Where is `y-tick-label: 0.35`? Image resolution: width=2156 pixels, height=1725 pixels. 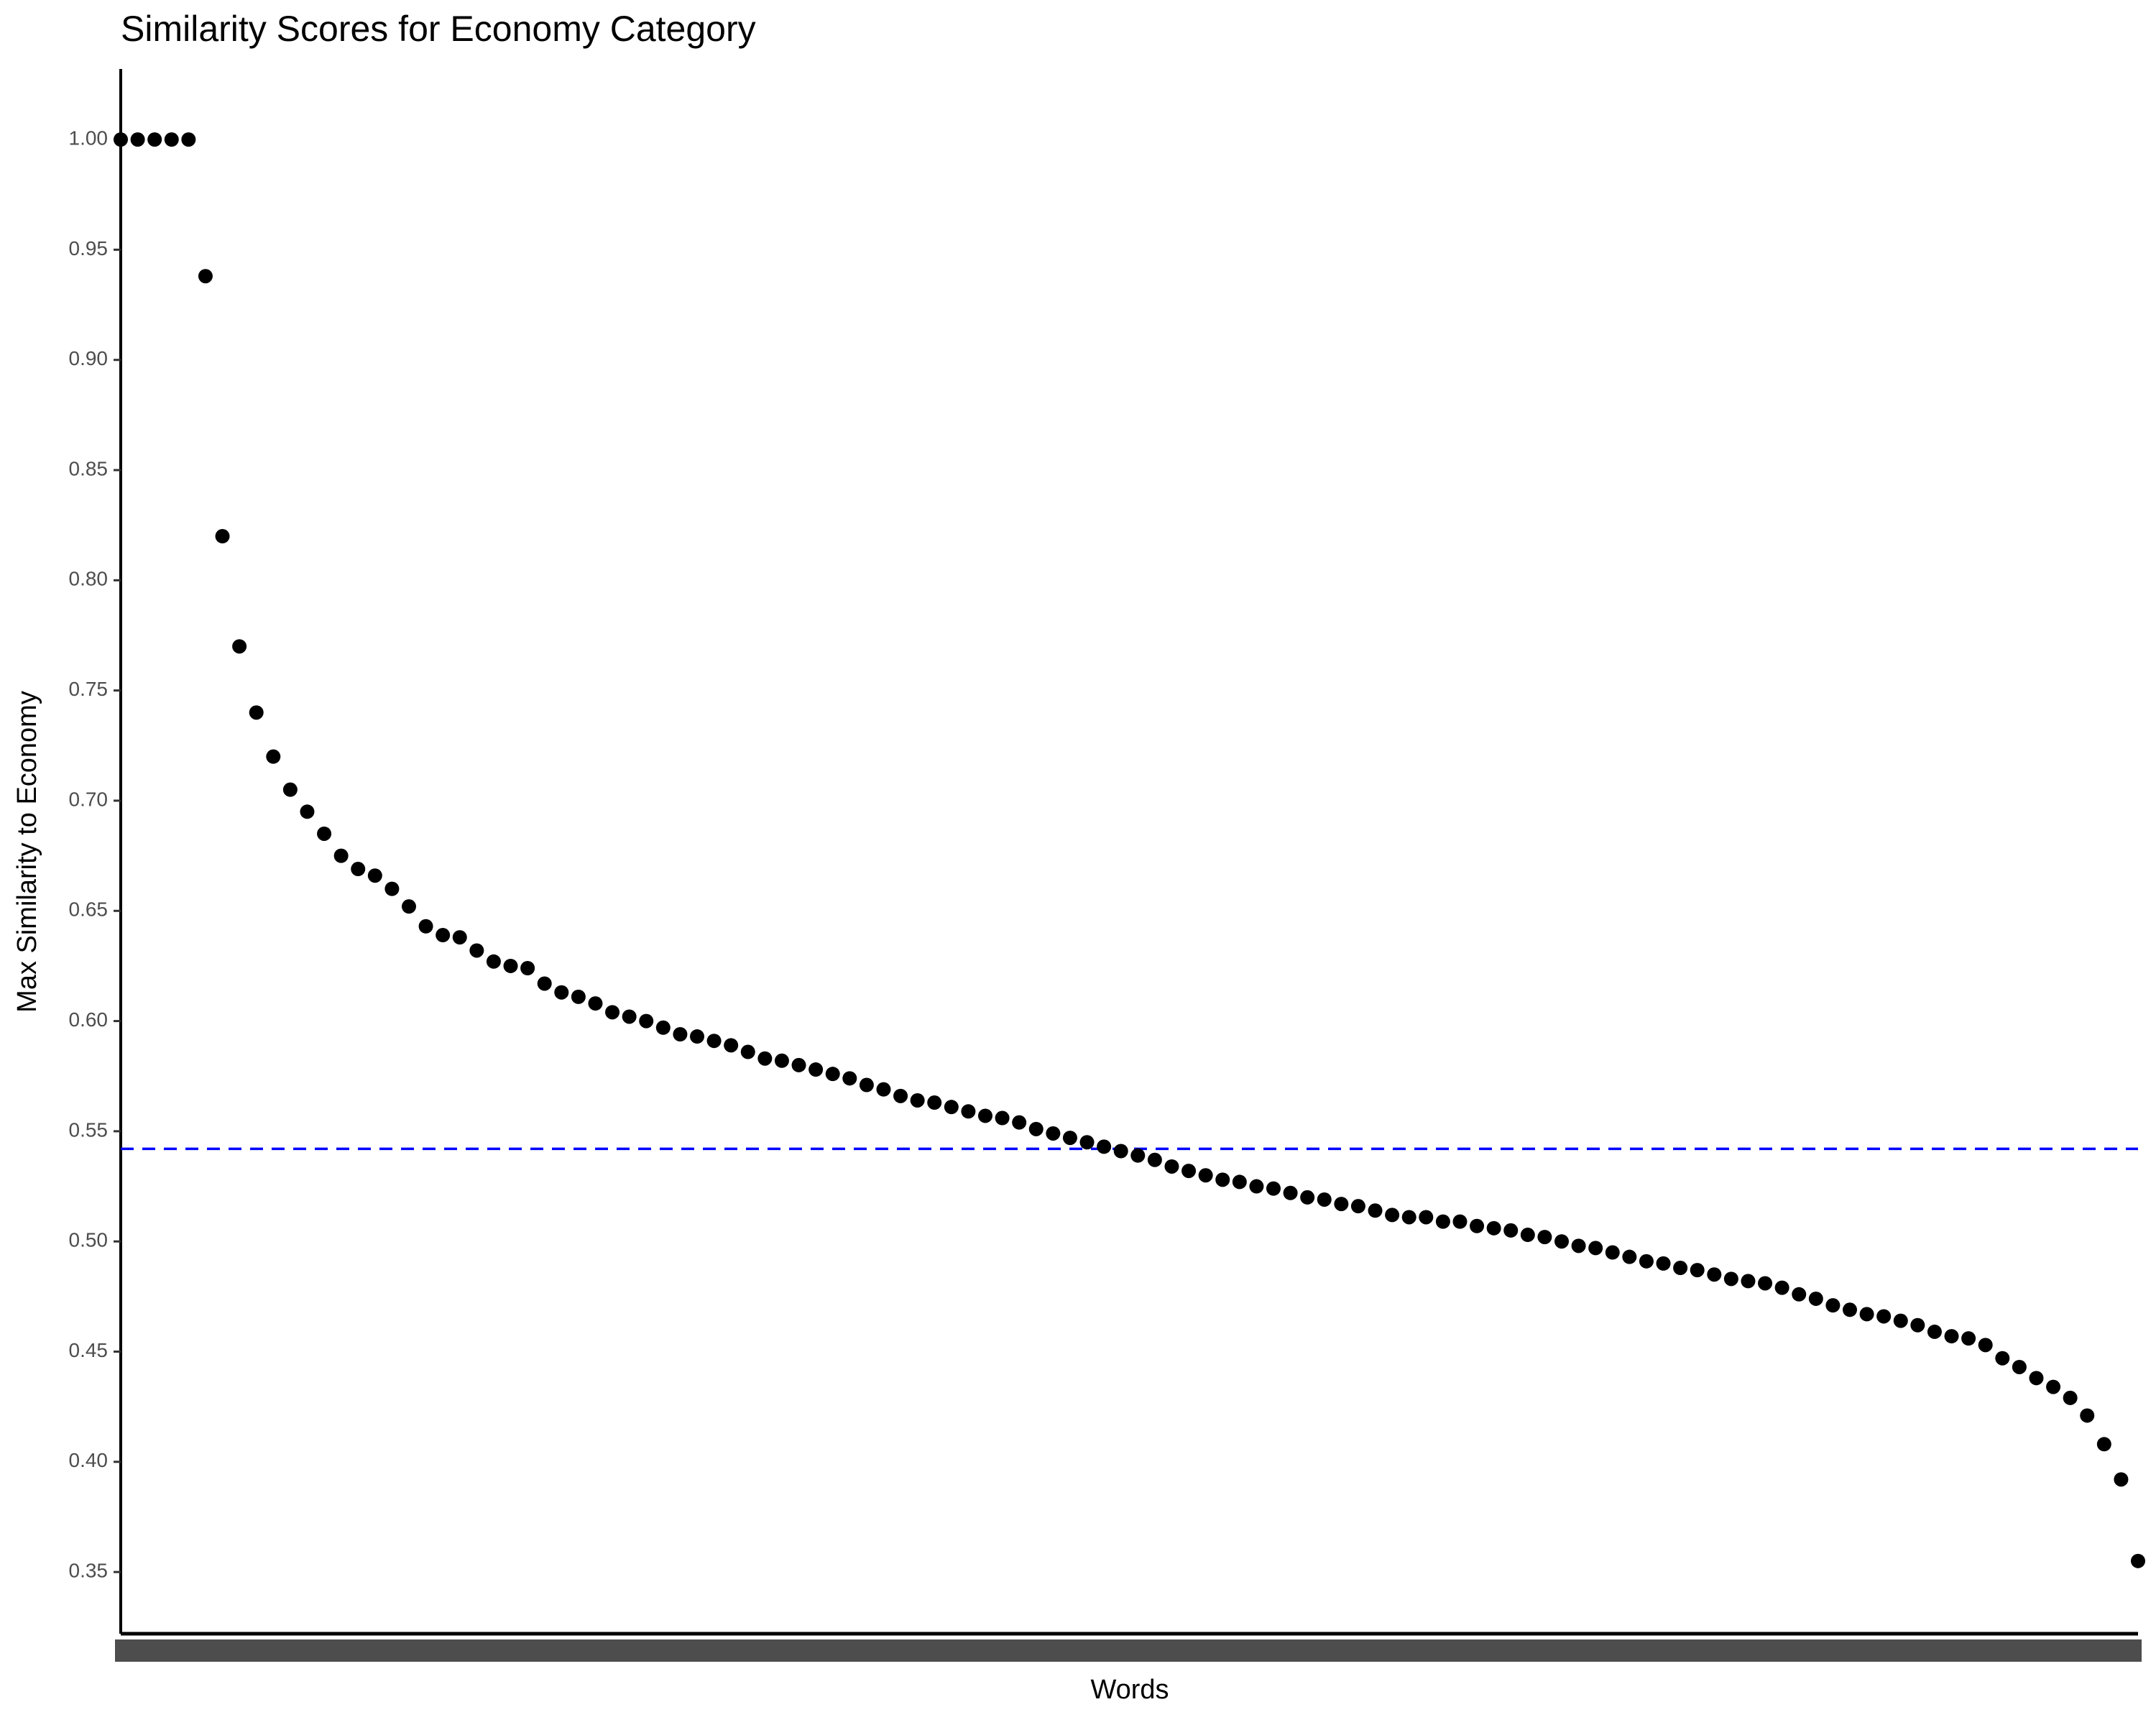 y-tick-label: 0.35 is located at coordinates (89, 1571).